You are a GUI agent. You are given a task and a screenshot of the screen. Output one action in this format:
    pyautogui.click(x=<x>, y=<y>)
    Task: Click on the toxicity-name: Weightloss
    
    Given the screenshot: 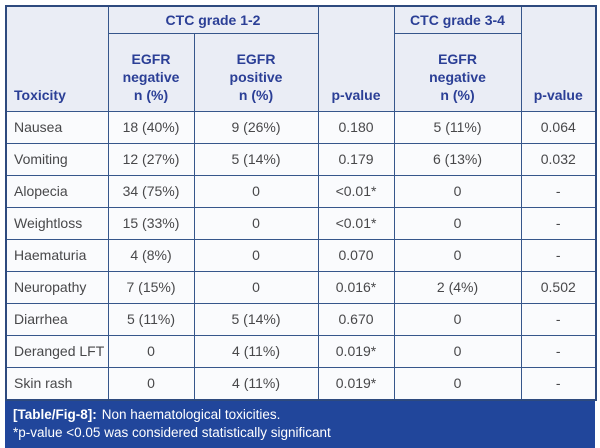 What is the action you would take?
    pyautogui.click(x=57, y=223)
    